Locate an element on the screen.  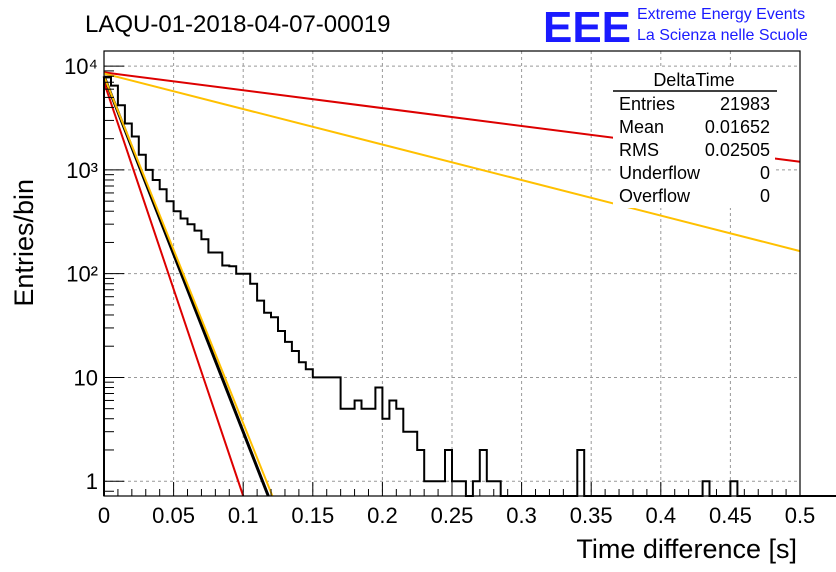
stats-box-title: DeltaTime is located at coordinates (693, 80).